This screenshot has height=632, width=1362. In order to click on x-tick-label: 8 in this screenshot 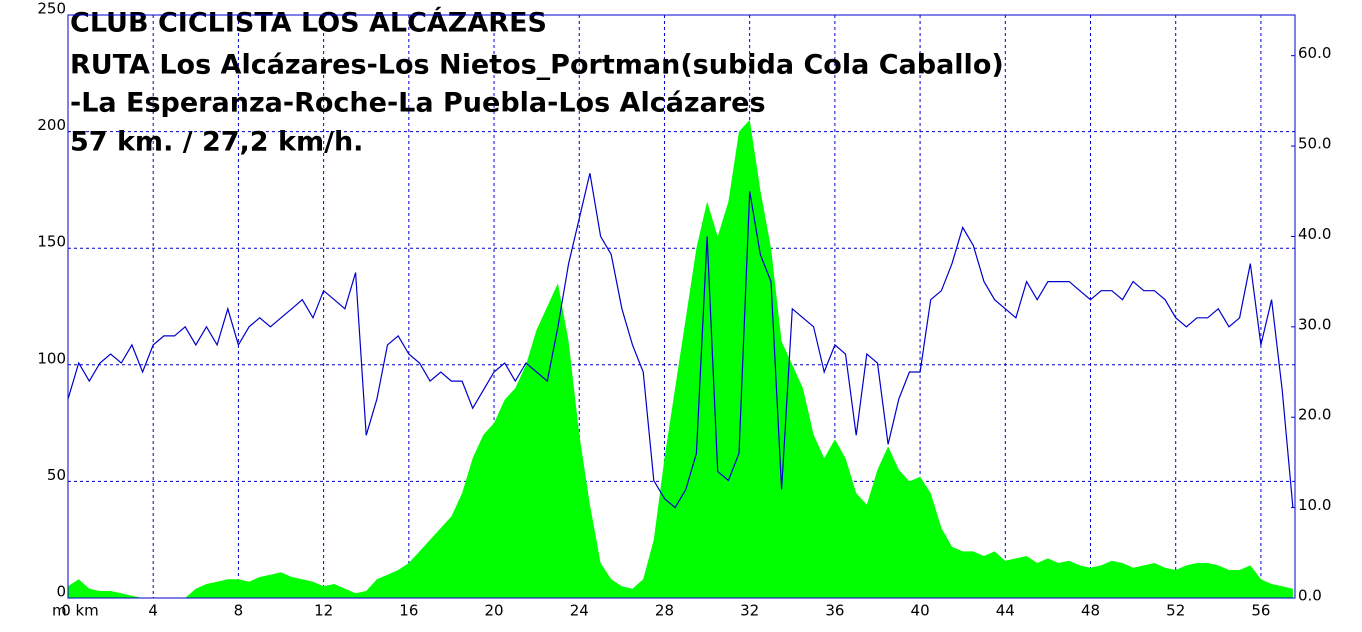, I will do `click(239, 611)`.